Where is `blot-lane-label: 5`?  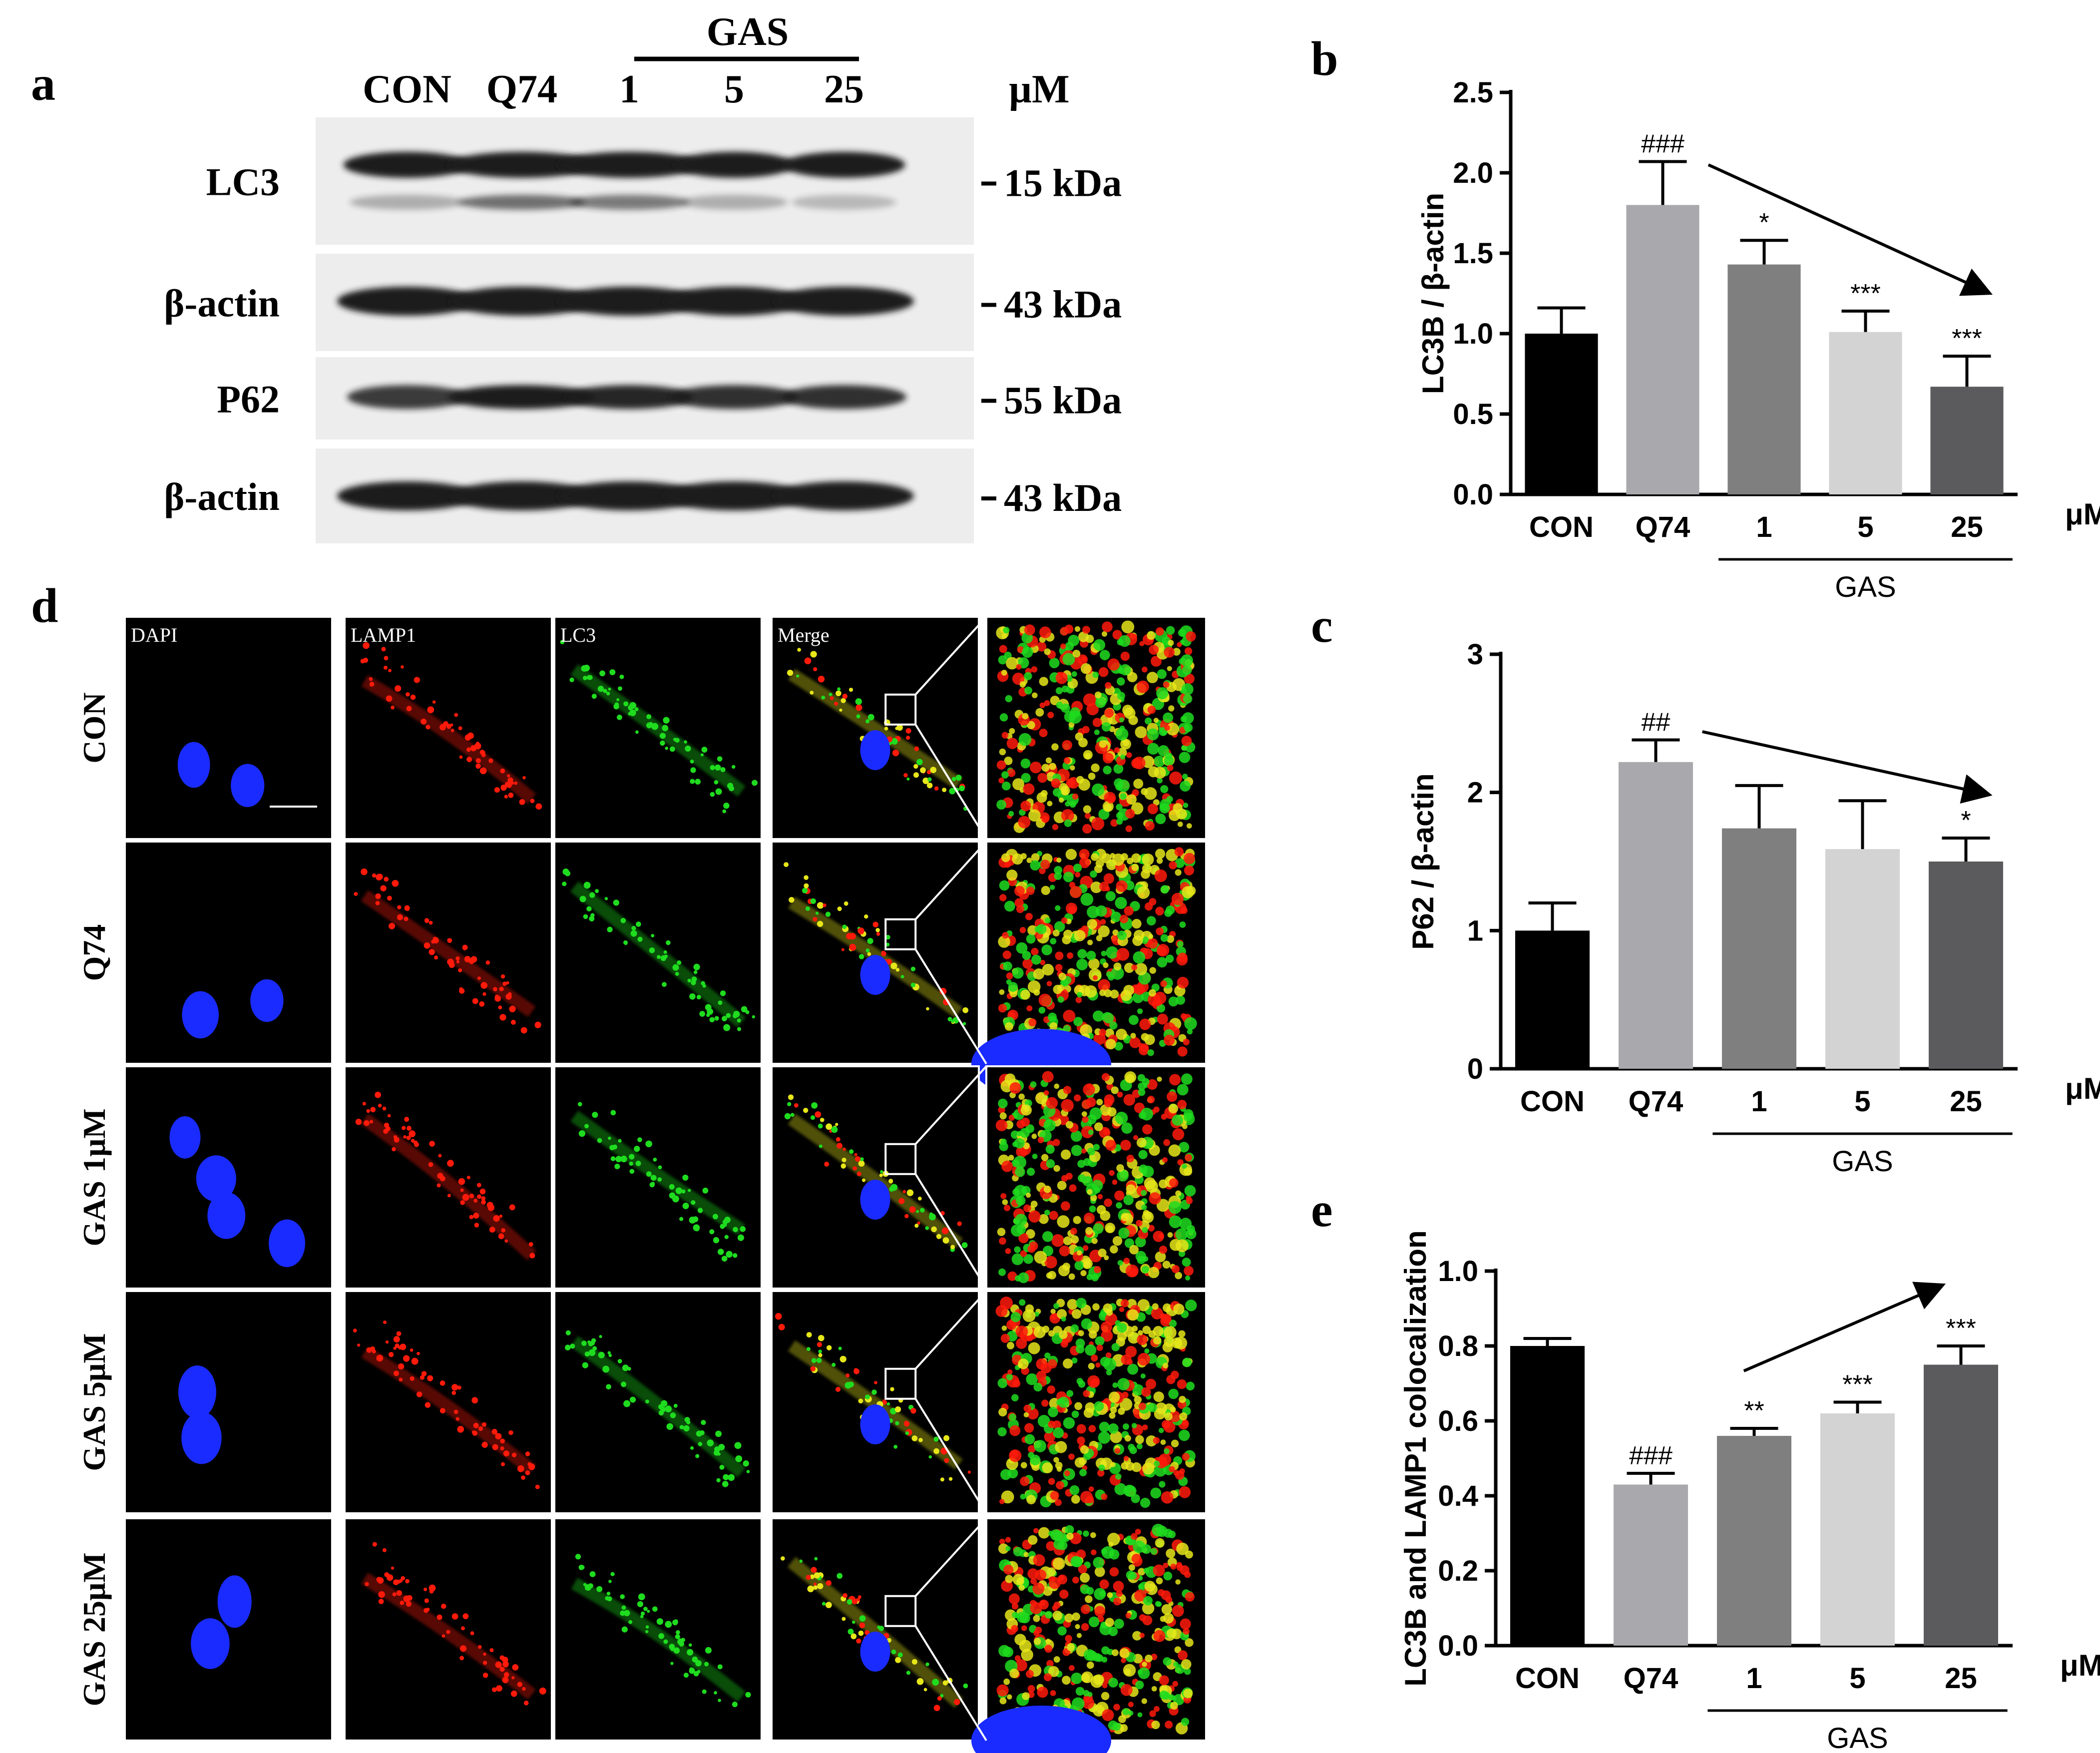 blot-lane-label: 5 is located at coordinates (734, 89).